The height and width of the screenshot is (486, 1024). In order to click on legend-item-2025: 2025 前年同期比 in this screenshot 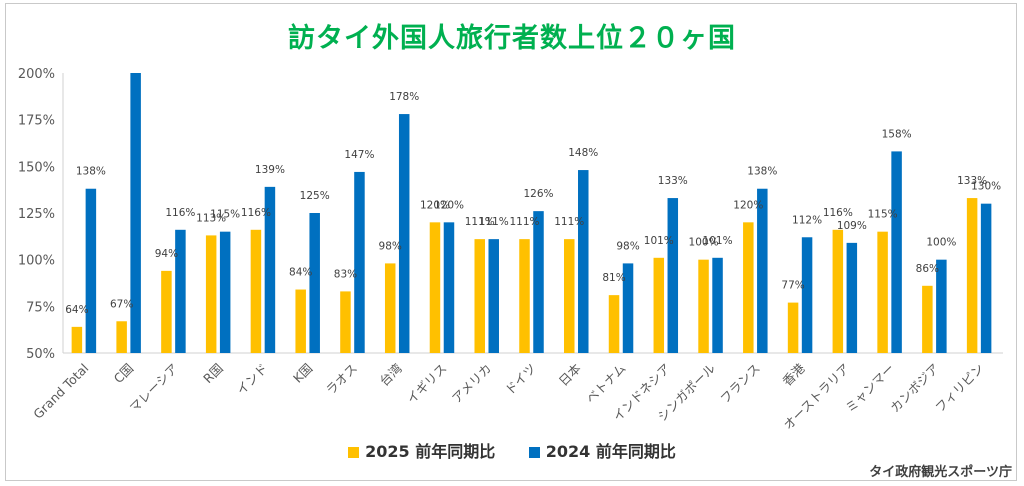, I will do `click(421, 450)`.